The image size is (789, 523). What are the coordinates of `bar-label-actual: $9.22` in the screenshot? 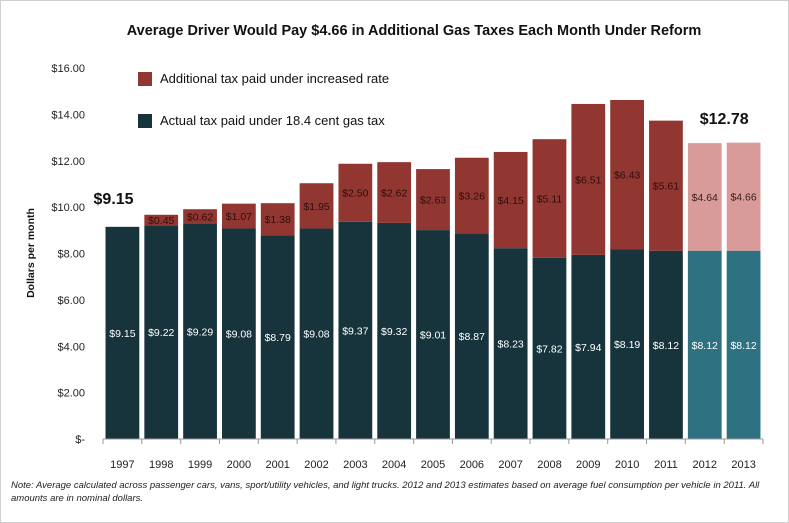 It's located at (161, 333).